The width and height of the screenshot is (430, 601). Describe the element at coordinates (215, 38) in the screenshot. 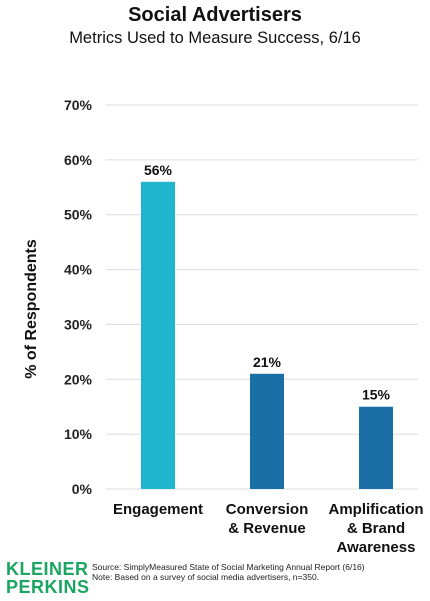

I see `chart-subtitle: Metrics Used to Measure Success, 6/16` at that location.